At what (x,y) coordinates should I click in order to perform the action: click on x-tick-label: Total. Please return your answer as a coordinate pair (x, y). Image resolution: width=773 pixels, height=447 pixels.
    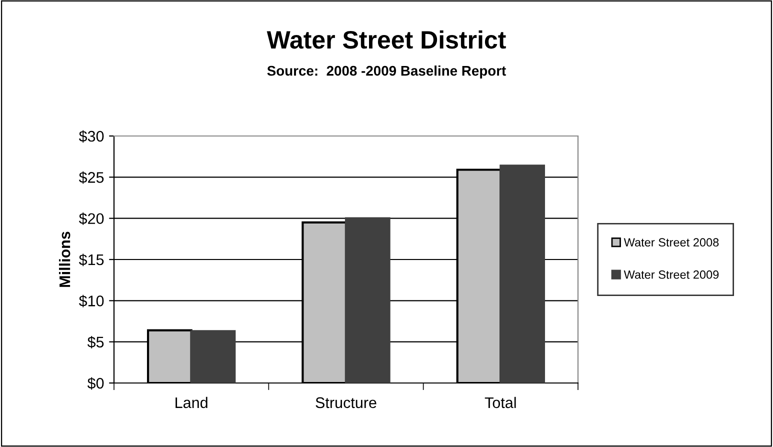
    Looking at the image, I should click on (500, 402).